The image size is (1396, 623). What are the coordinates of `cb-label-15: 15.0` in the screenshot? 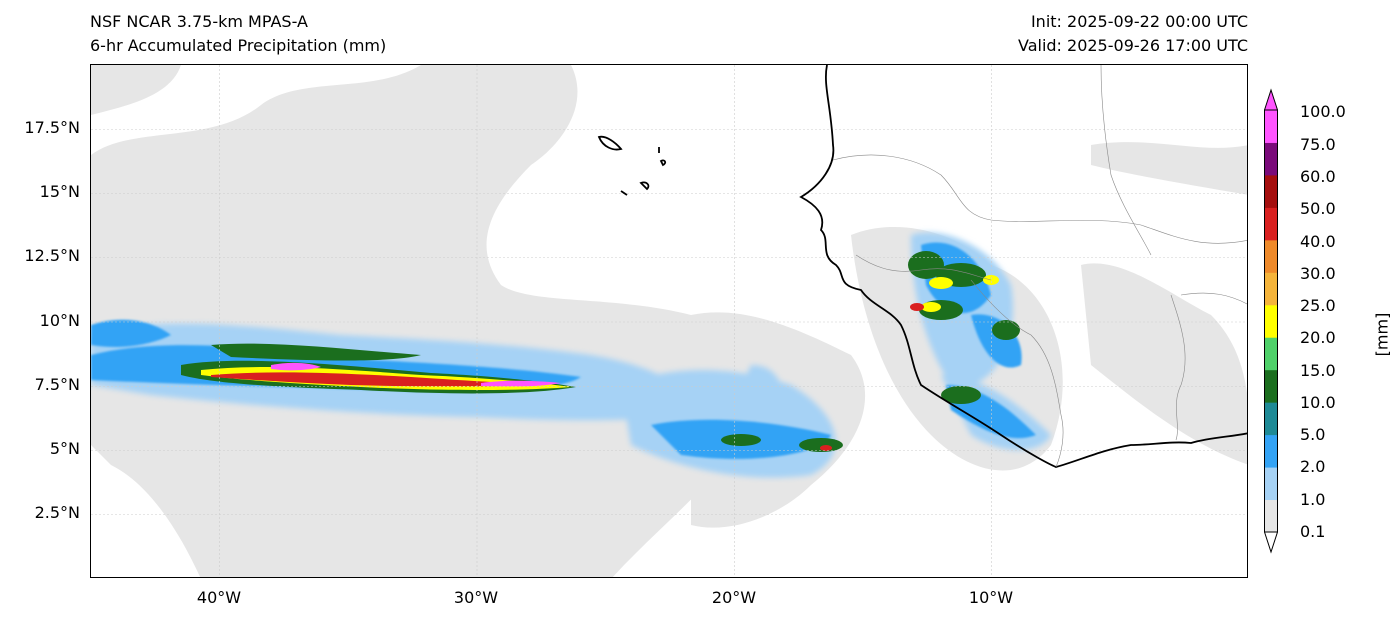 It's located at (1318, 370).